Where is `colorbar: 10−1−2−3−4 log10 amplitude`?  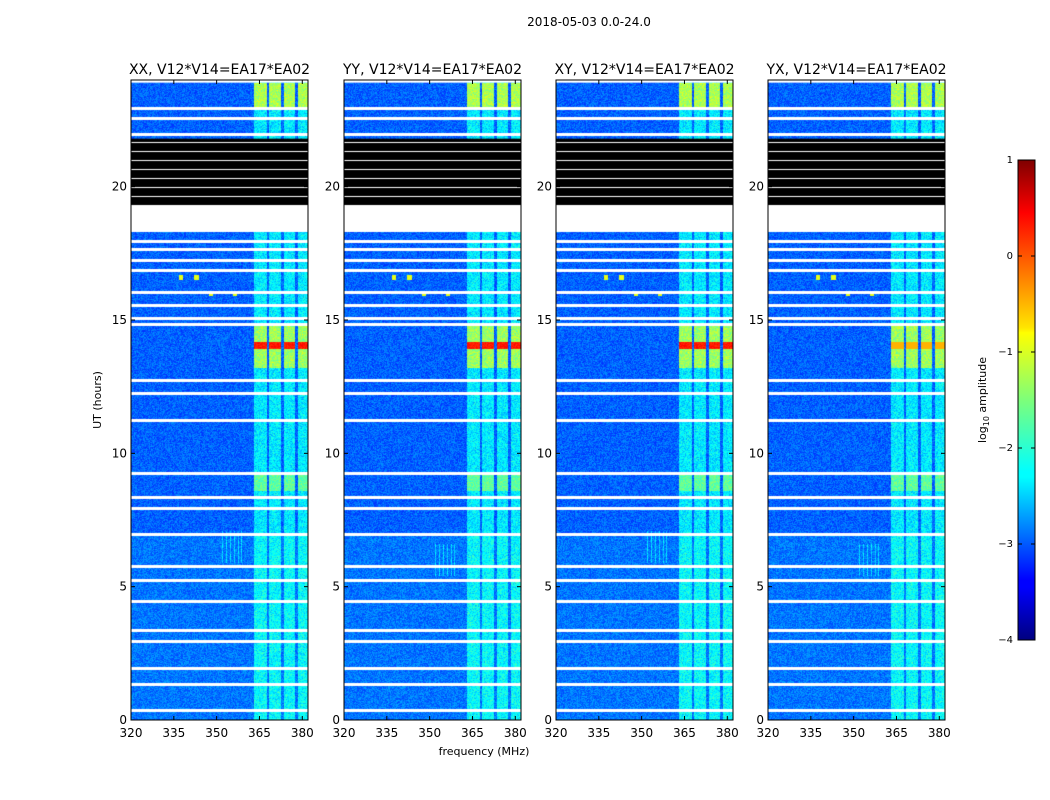
colorbar: 10−1−2−3−4 log10 amplitude is located at coordinates (1006, 400).